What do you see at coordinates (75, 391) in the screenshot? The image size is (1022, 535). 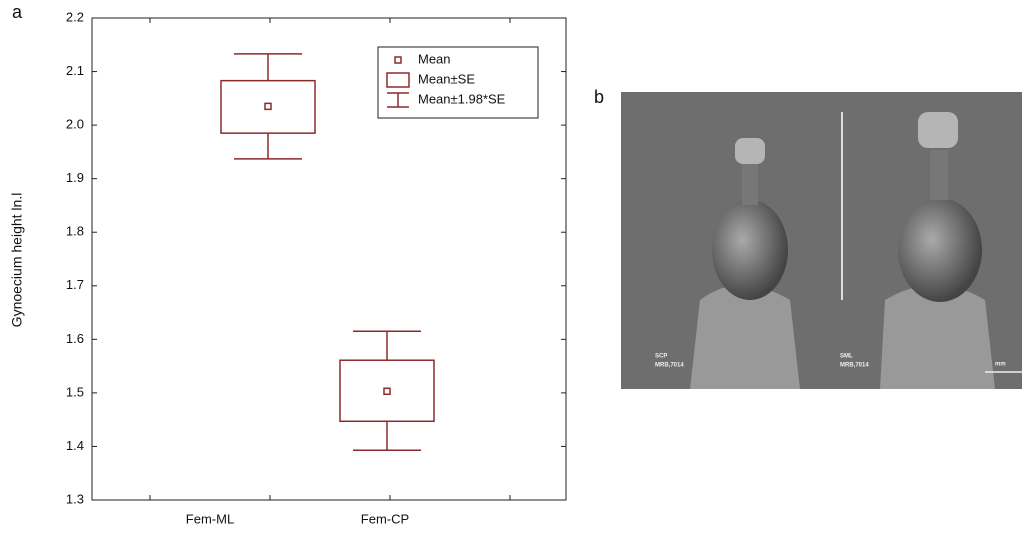 I see `y-tick-label: 1.5` at bounding box center [75, 391].